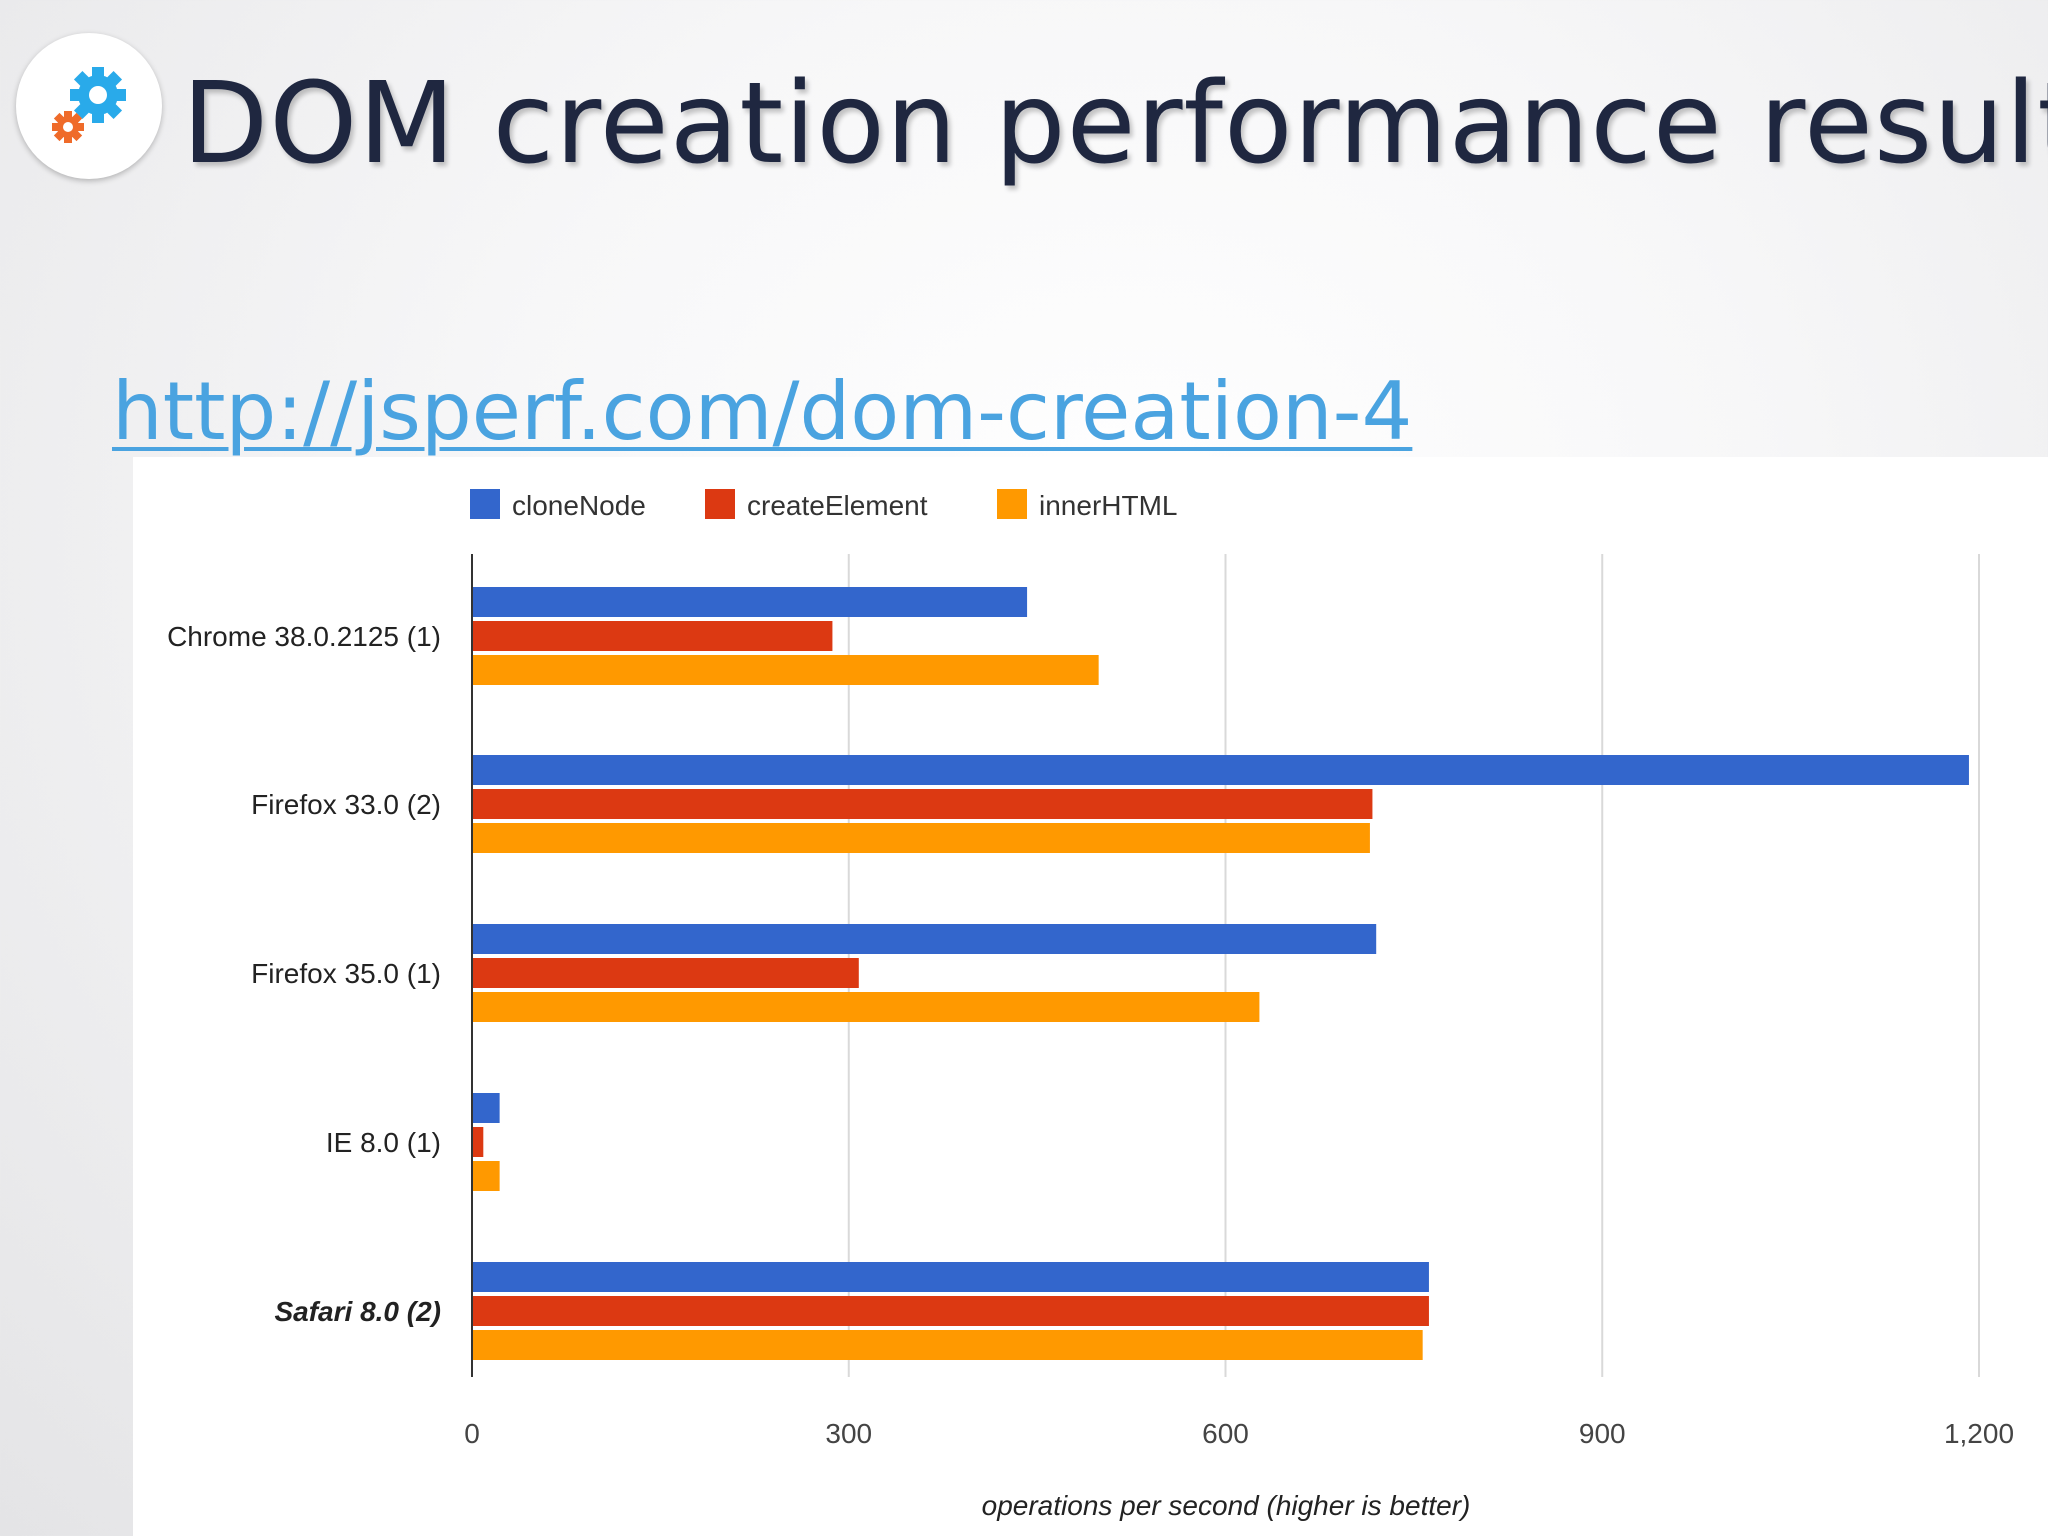 The image size is (2048, 1536). I want to click on x-tick-label-0: 0, so click(472, 1433).